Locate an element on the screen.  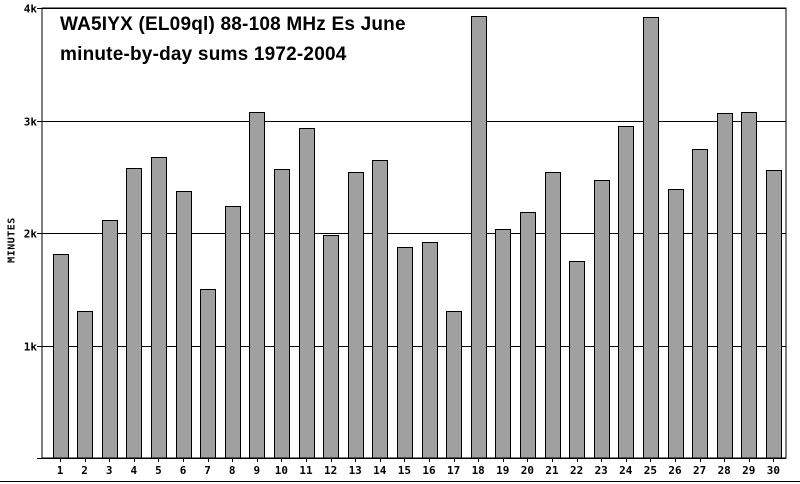
x-tick-label: 29 is located at coordinates (748, 470).